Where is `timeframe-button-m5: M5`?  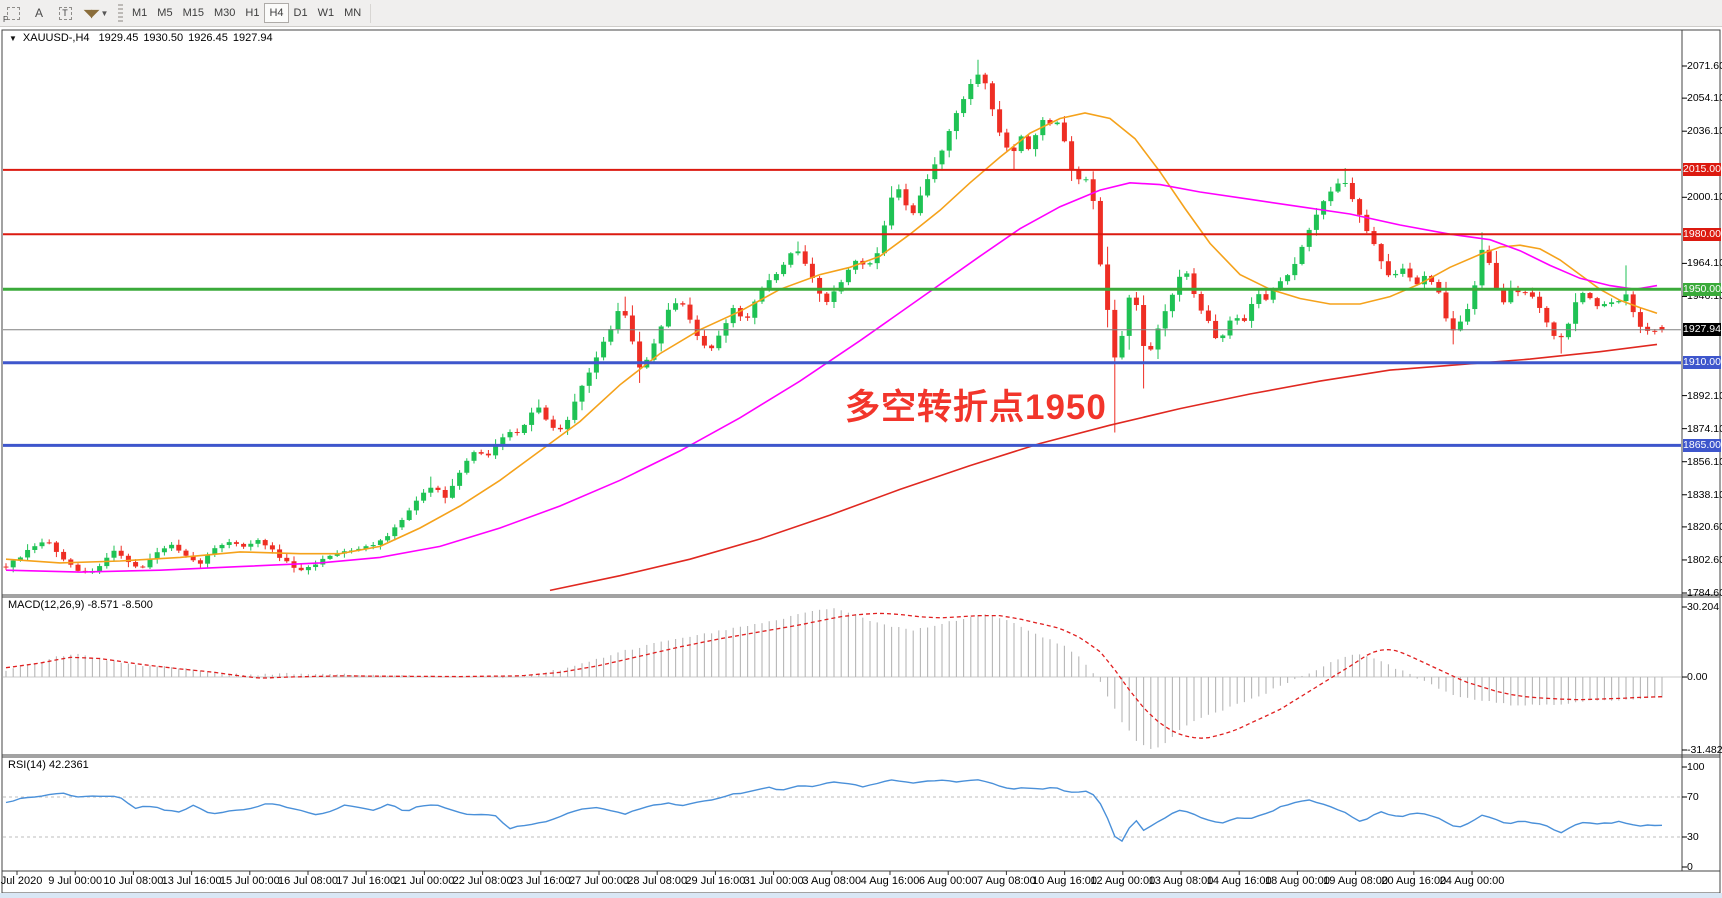 timeframe-button-m5: M5 is located at coordinates (165, 13).